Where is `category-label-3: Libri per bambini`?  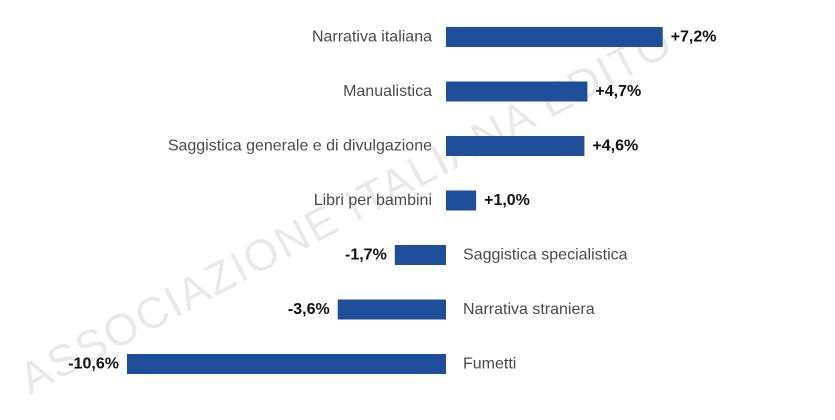
category-label-3: Libri per bambini is located at coordinates (373, 200).